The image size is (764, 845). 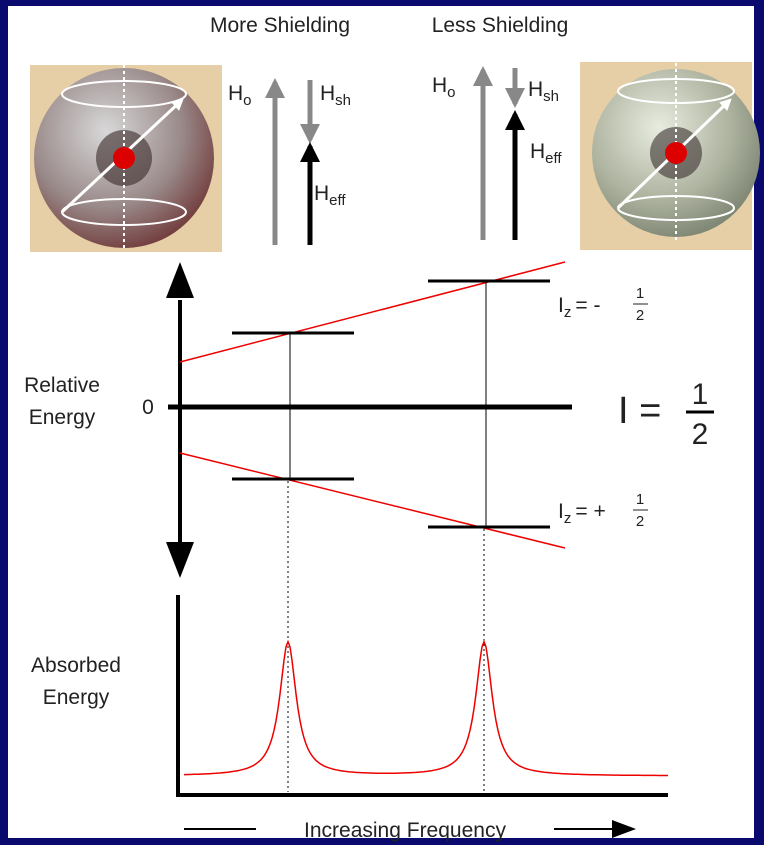 I want to click on zero-label: 0, so click(x=148, y=407).